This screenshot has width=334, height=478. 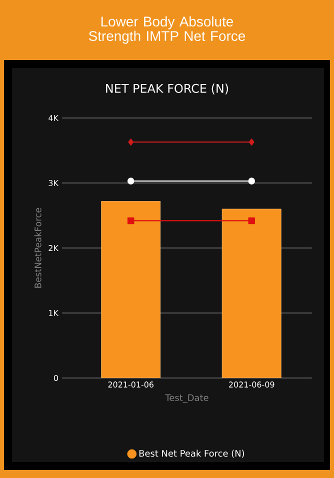 What do you see at coordinates (38, 248) in the screenshot?
I see `y-axis-title: BestNetPeakForce` at bounding box center [38, 248].